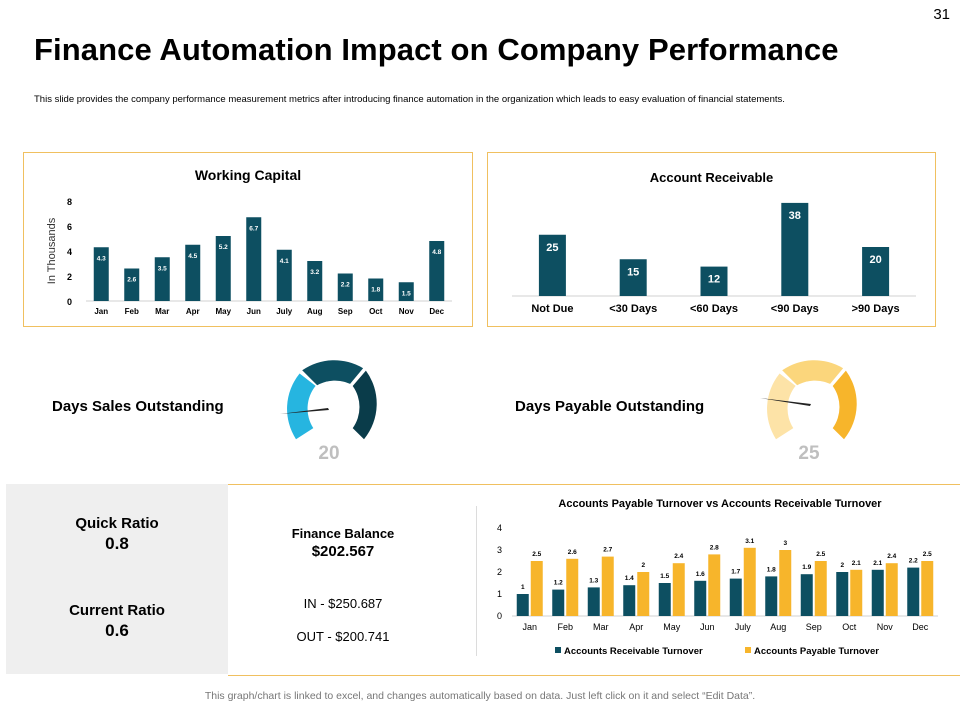 The width and height of the screenshot is (960, 720). I want to click on wc-bar-label: 6.7, so click(253, 228).